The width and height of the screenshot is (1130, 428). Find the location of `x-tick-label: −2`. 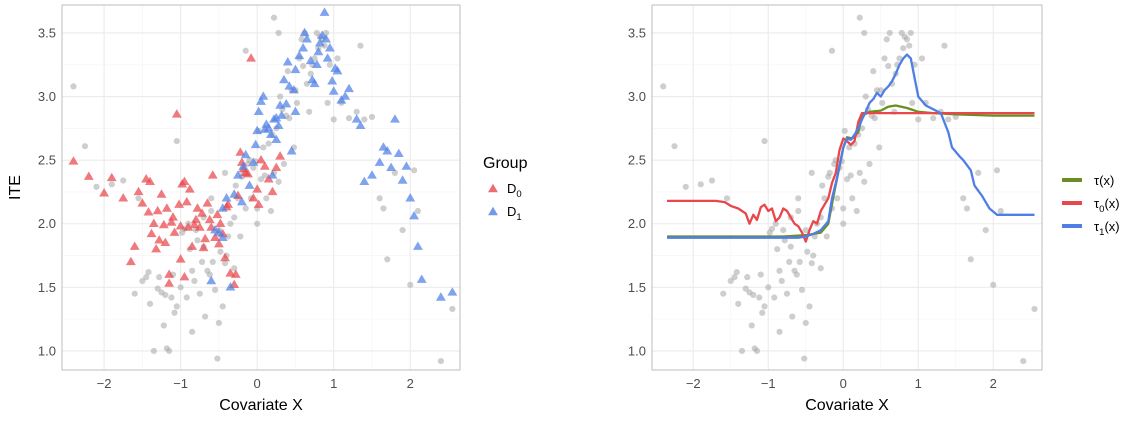

x-tick-label: −2 is located at coordinates (104, 383).